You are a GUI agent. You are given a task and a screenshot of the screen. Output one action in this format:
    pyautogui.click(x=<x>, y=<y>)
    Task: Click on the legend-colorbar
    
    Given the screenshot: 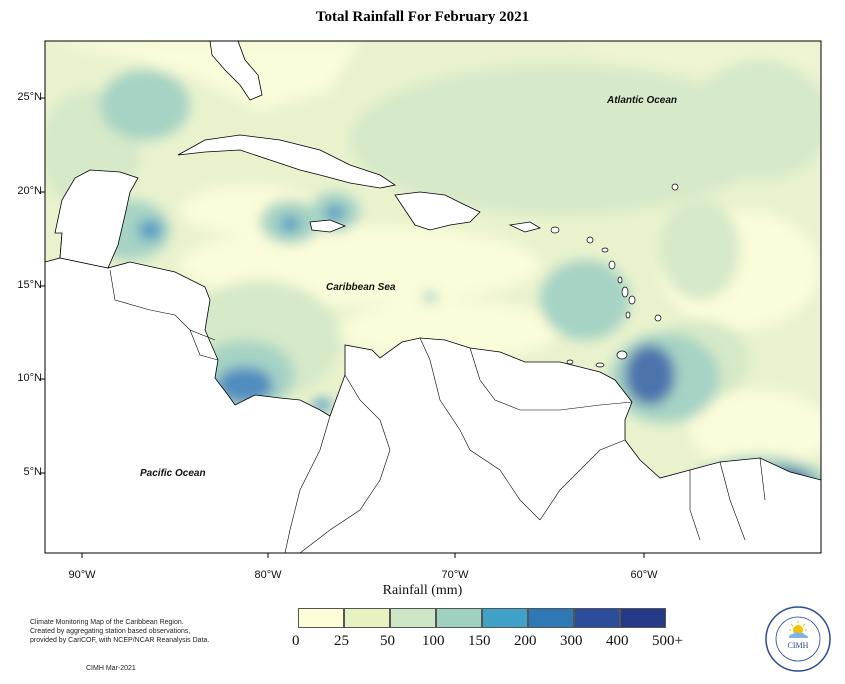 What is the action you would take?
    pyautogui.click(x=482, y=618)
    